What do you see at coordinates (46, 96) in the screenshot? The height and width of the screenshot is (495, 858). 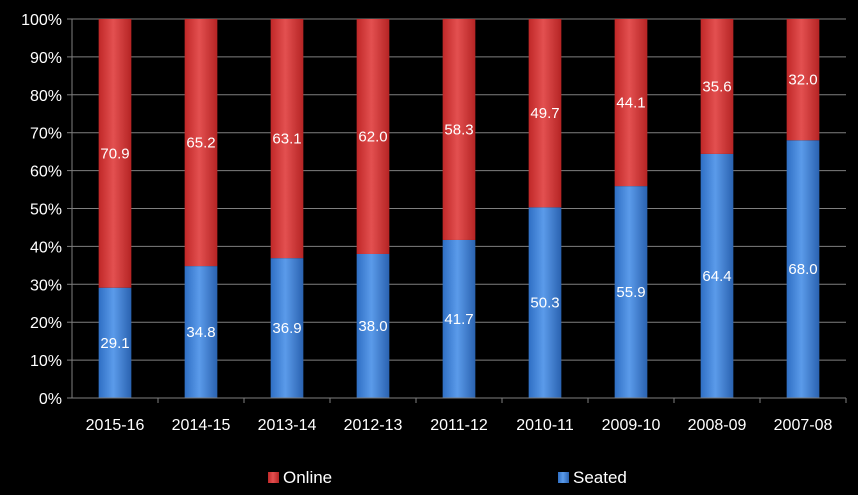 I see `y-tick-label: 80%` at bounding box center [46, 96].